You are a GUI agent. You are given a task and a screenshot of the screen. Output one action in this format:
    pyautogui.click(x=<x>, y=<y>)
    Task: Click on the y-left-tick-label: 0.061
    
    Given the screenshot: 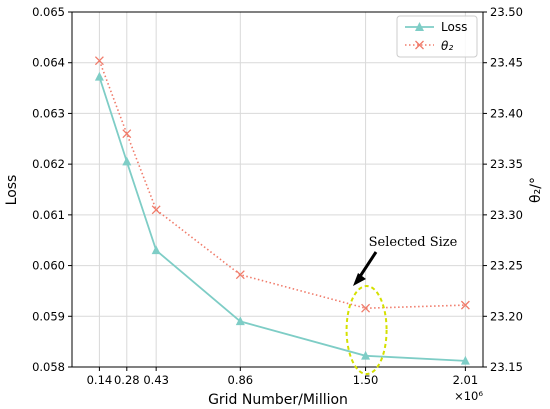 What is the action you would take?
    pyautogui.click(x=48, y=215)
    